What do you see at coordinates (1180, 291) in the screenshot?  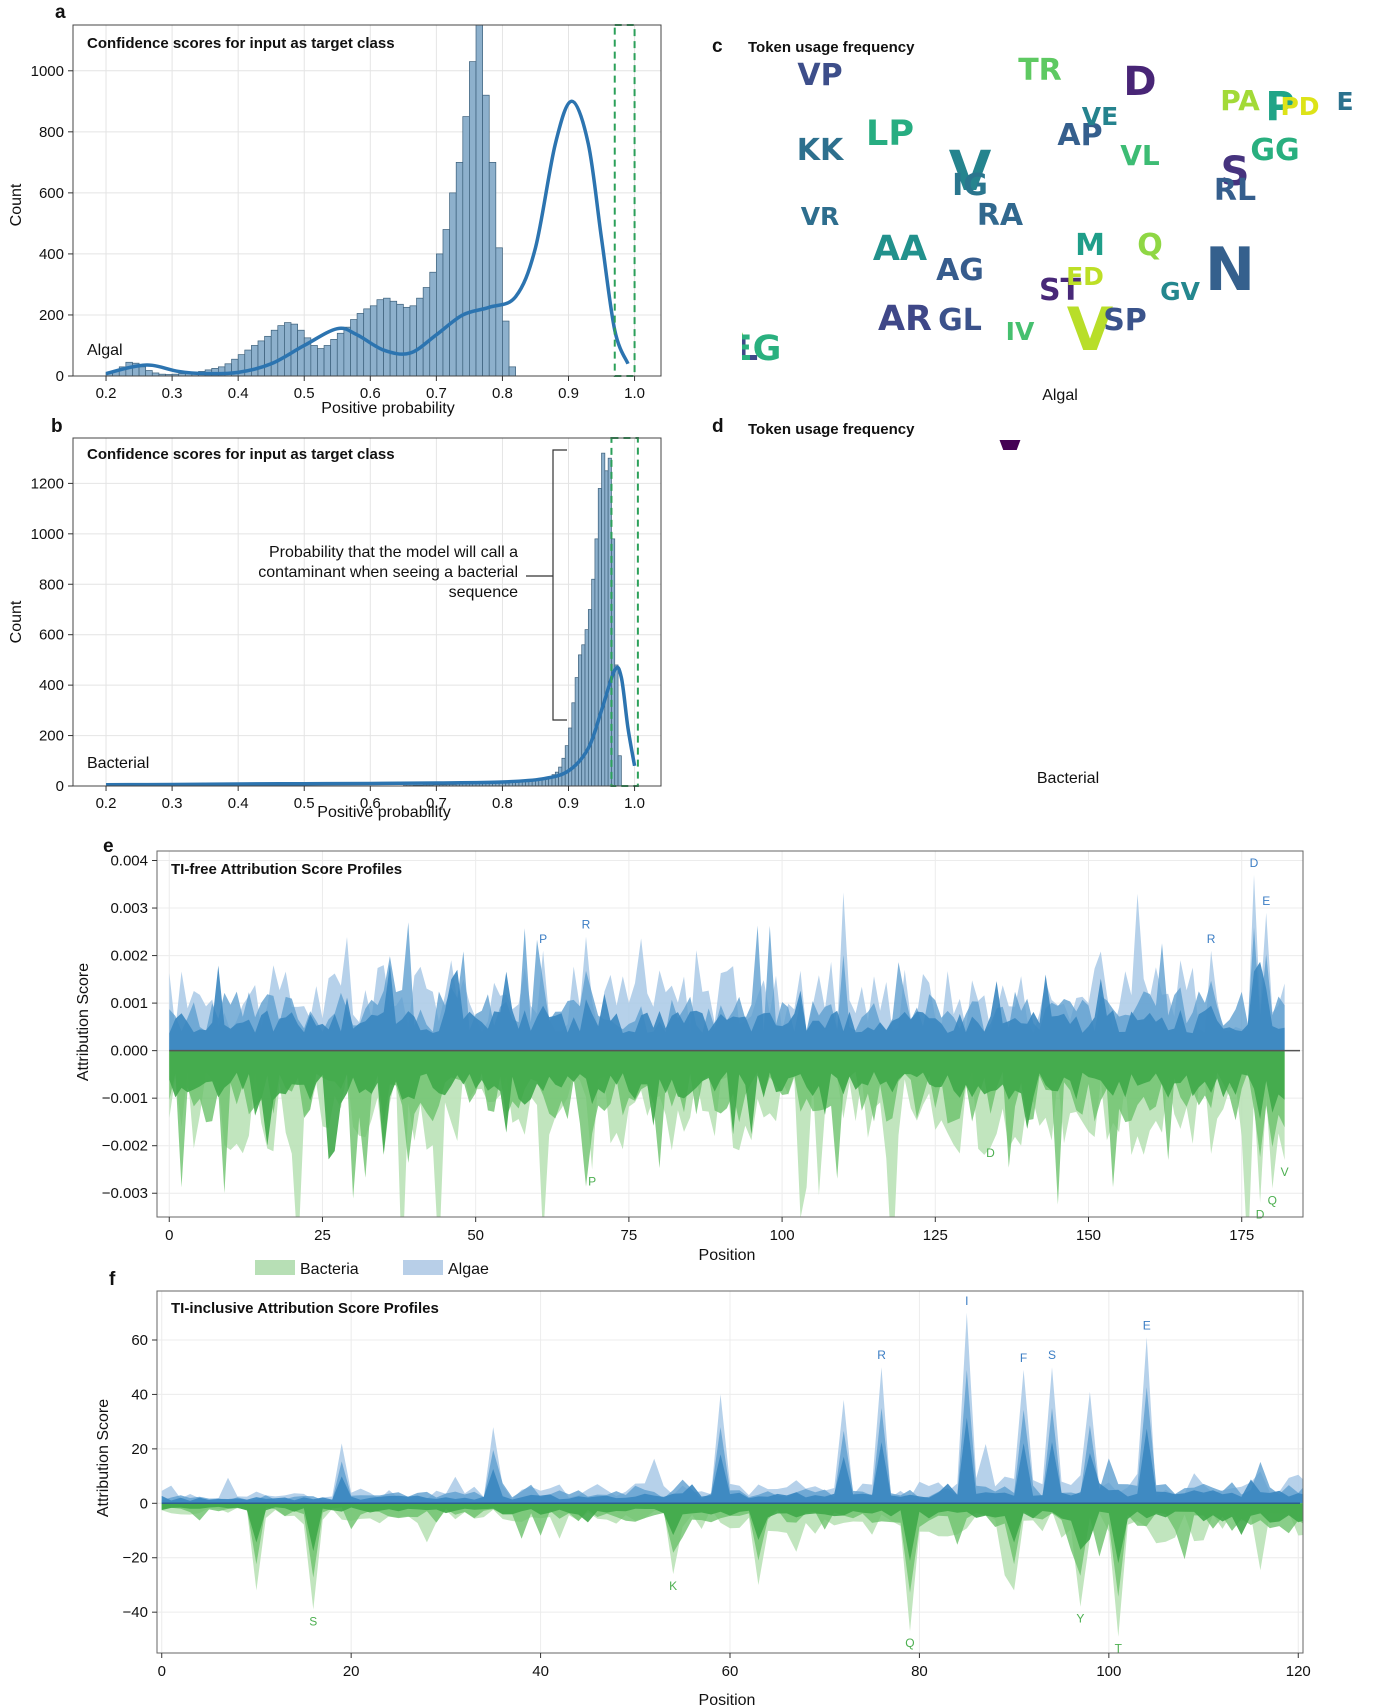 I see `wordcloud-token: GV` at bounding box center [1180, 291].